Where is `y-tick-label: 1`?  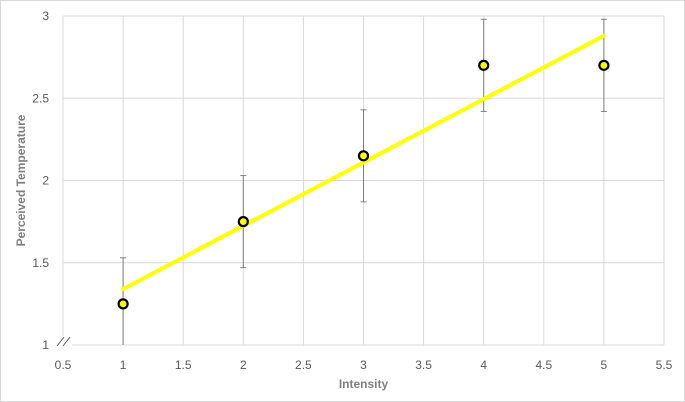 y-tick-label: 1 is located at coordinates (45, 345).